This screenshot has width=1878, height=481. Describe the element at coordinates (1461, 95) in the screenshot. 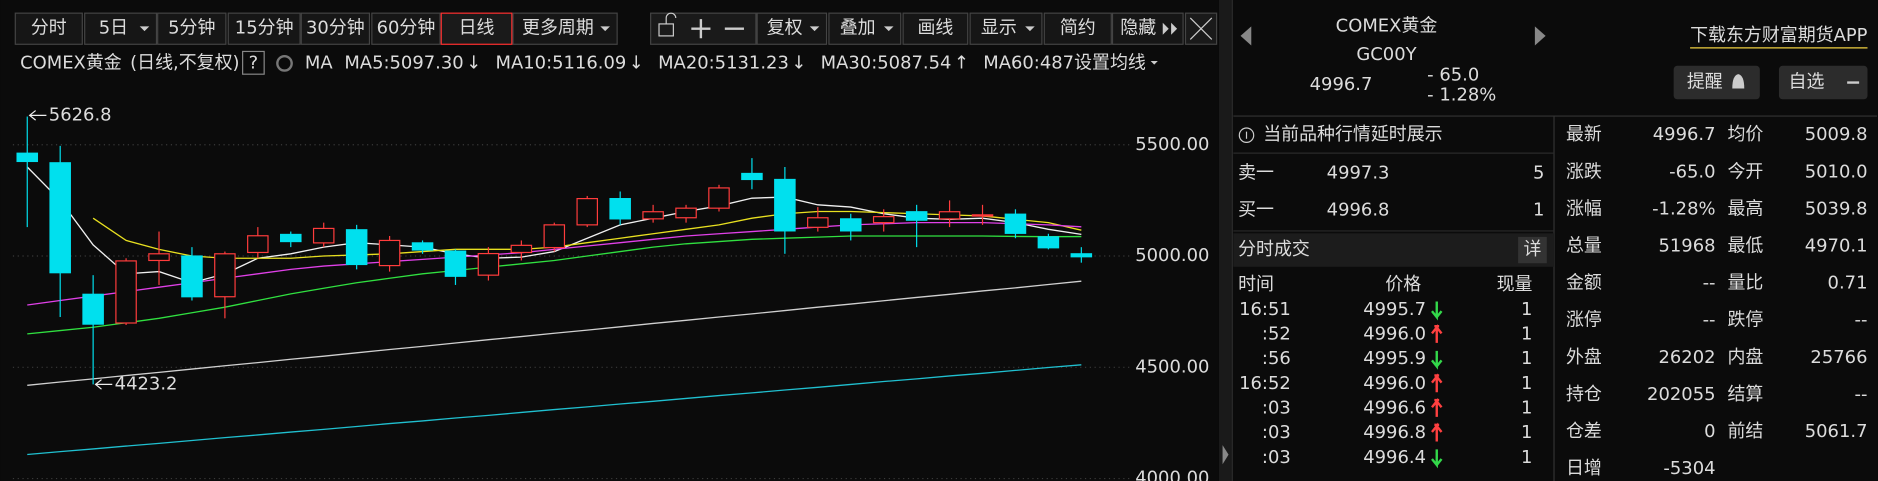

I see `quote-change-pct: - 1.28%` at that location.